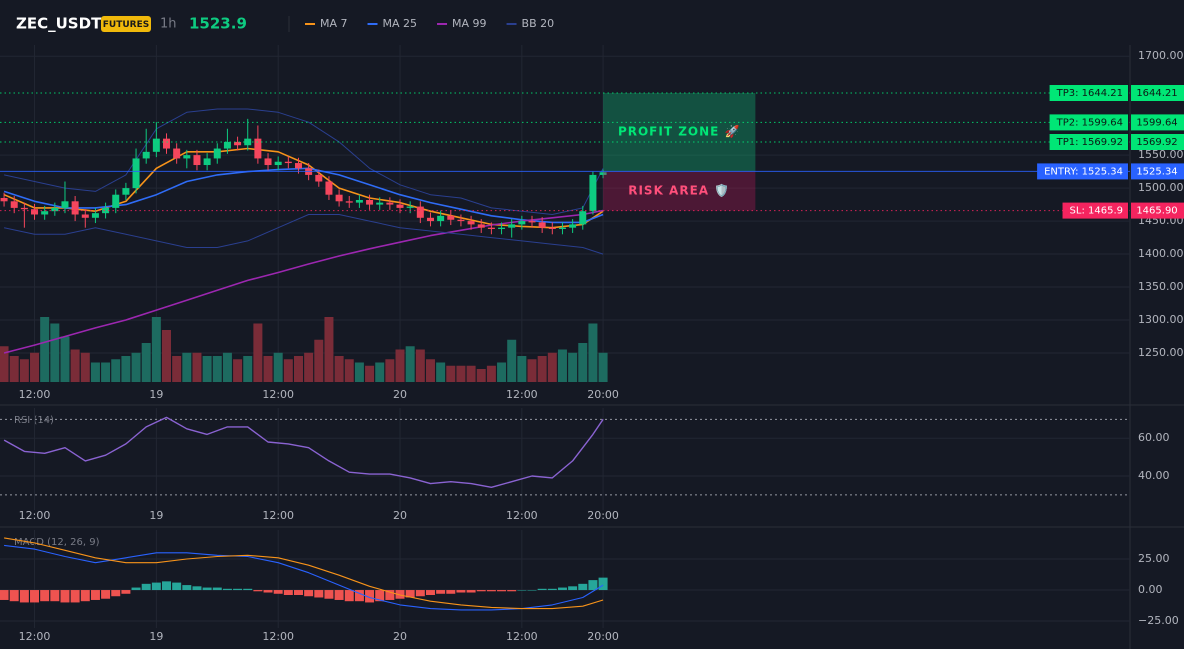  What do you see at coordinates (303, 452) in the screenshot?
I see `rsi-line` at bounding box center [303, 452].